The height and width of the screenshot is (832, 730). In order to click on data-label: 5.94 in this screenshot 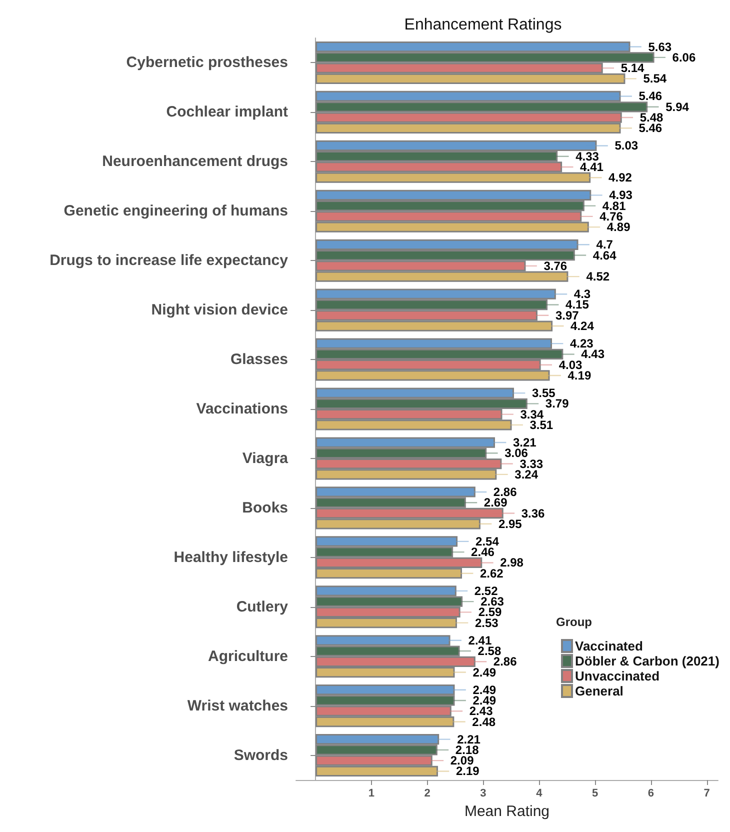, I will do `click(678, 107)`.